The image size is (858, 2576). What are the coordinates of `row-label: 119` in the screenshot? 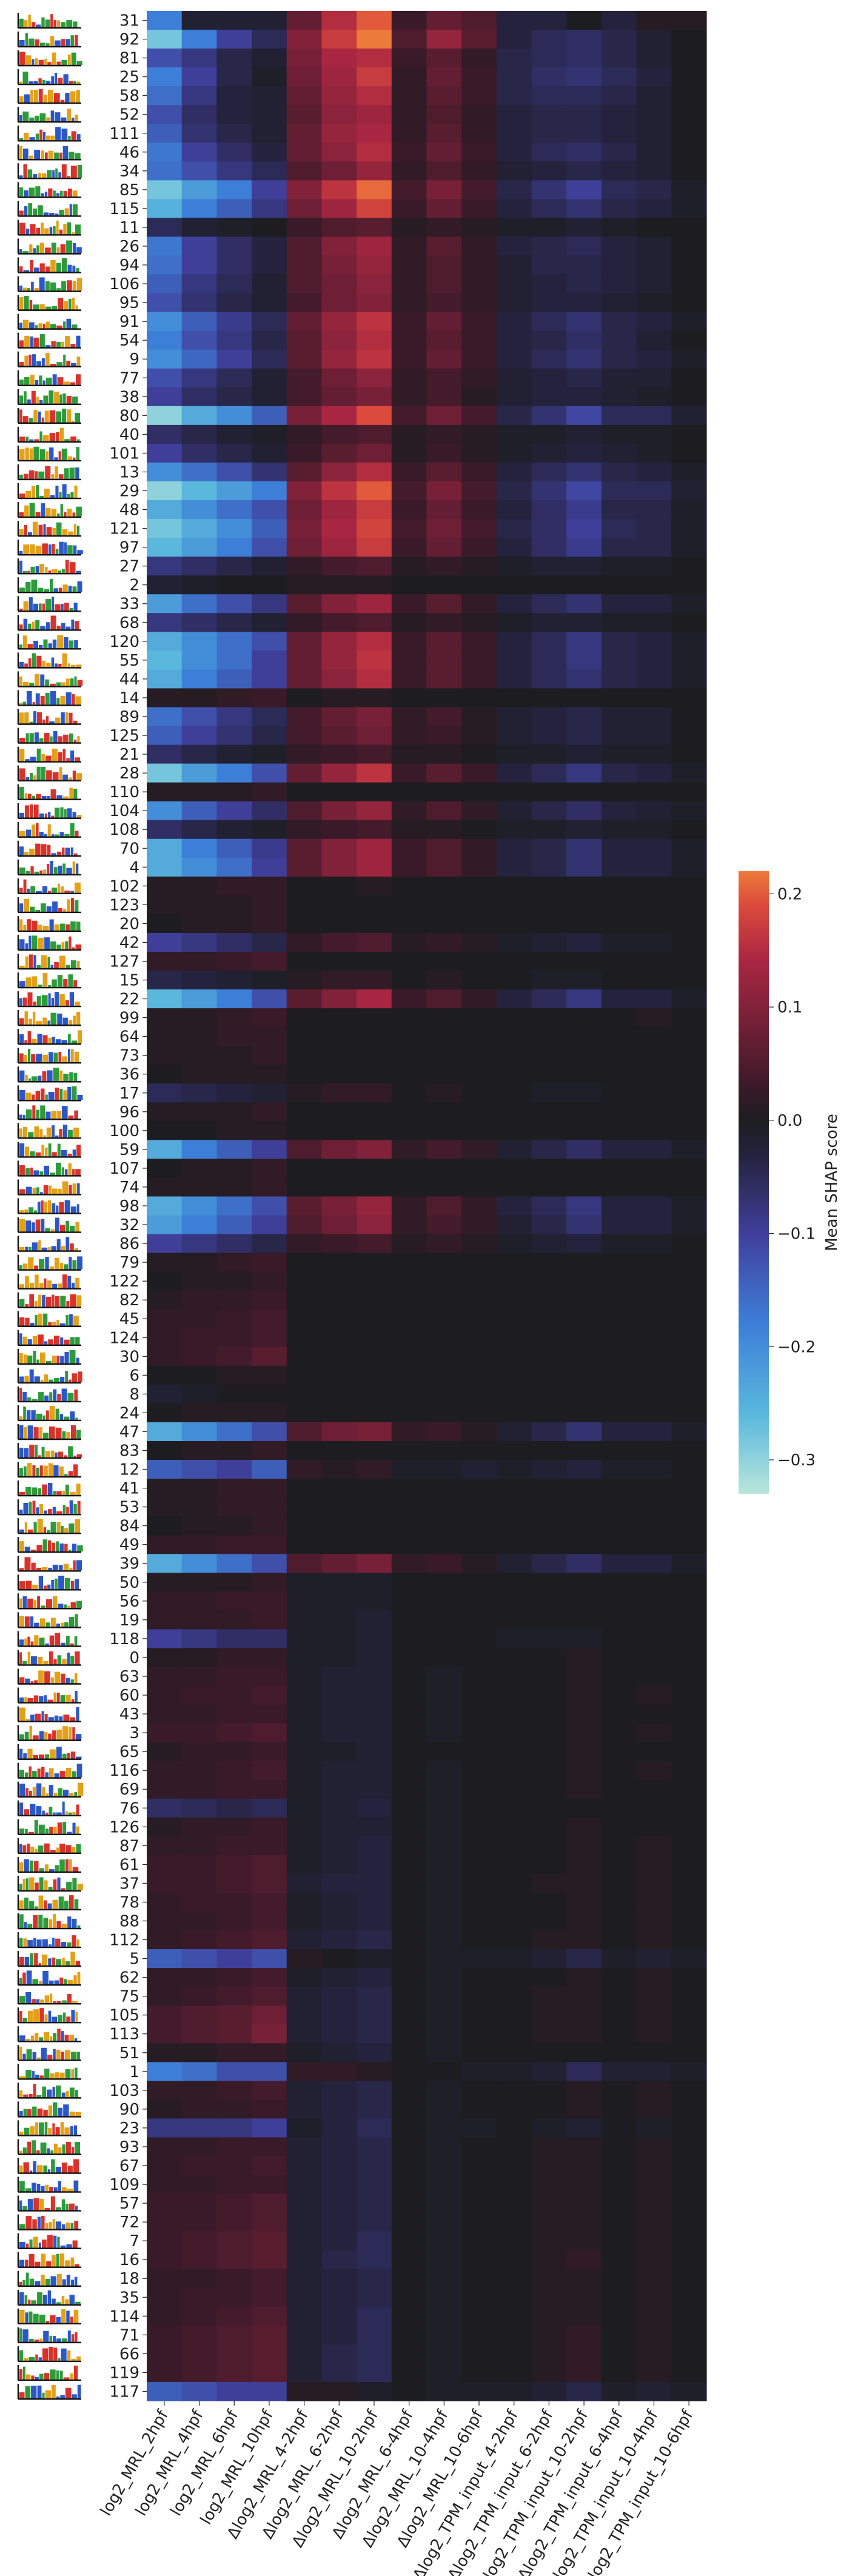 It's located at (124, 2373).